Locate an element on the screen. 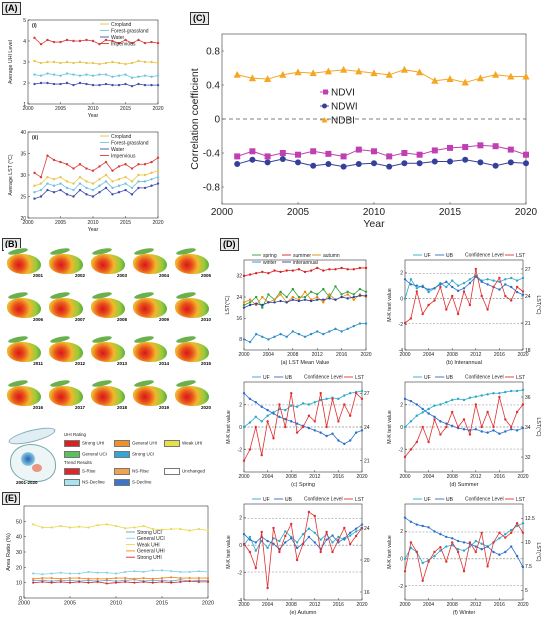 This screenshot has height=618, width=546. x-tick-label: 2020 is located at coordinates (526, 212).